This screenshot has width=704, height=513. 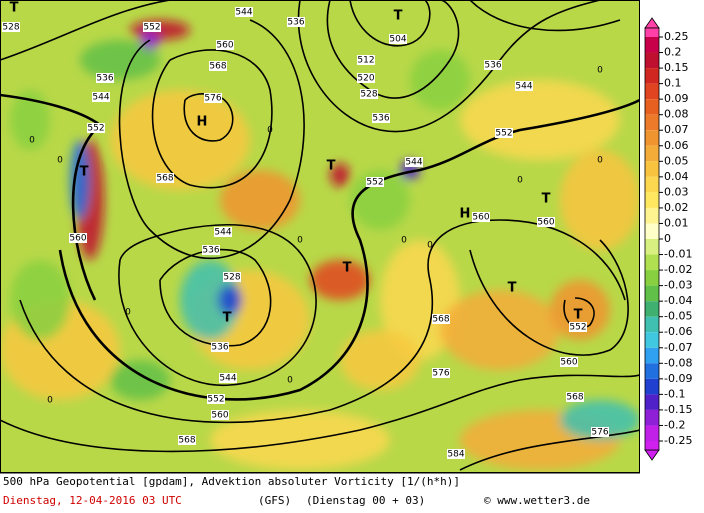 What do you see at coordinates (678, 285) in the screenshot?
I see `colorbar-tick-label: -0.03` at bounding box center [678, 285].